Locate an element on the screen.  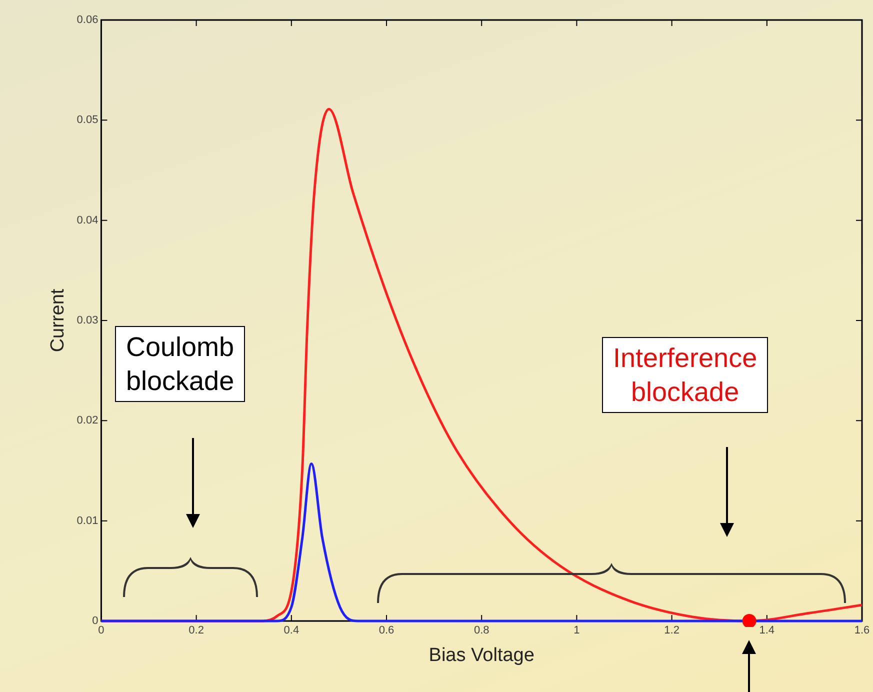
y-axis-title: Current is located at coordinates (58, 320).